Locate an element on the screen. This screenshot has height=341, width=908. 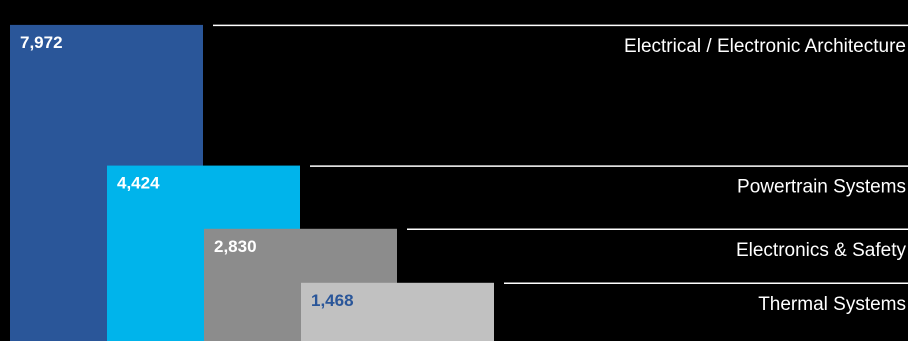
value-label-3: 1,468 is located at coordinates (332, 300).